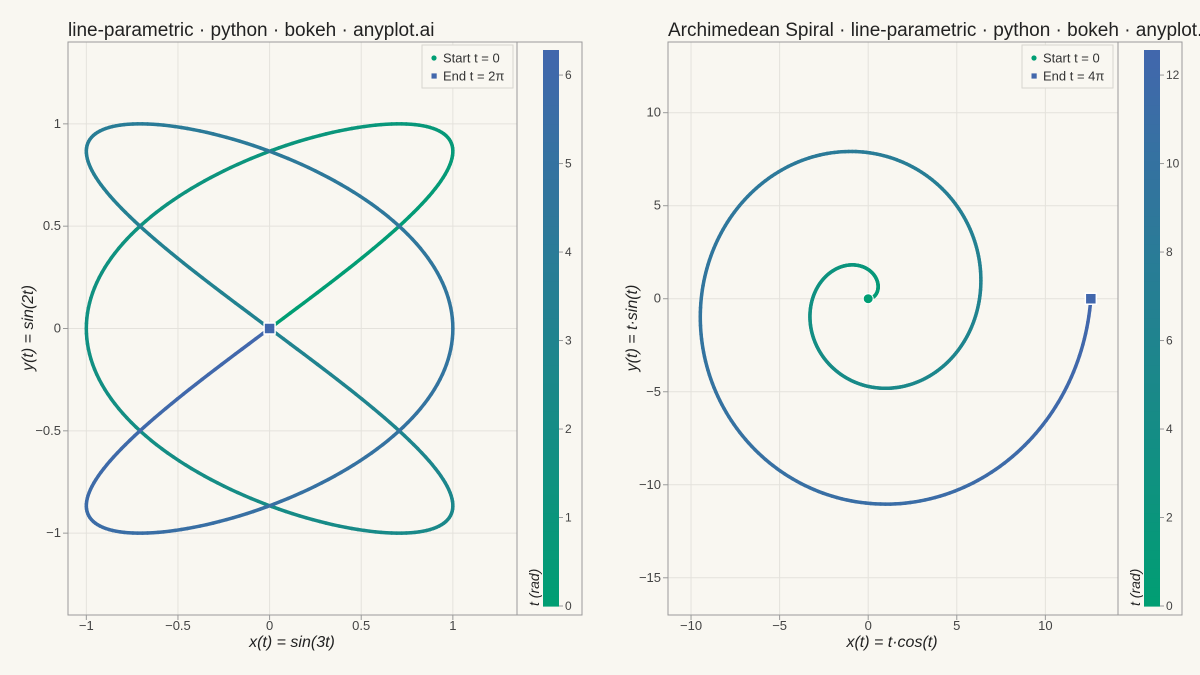 This screenshot has height=675, width=1200. What do you see at coordinates (86, 625) in the screenshot?
I see `x-tick-label: −1` at bounding box center [86, 625].